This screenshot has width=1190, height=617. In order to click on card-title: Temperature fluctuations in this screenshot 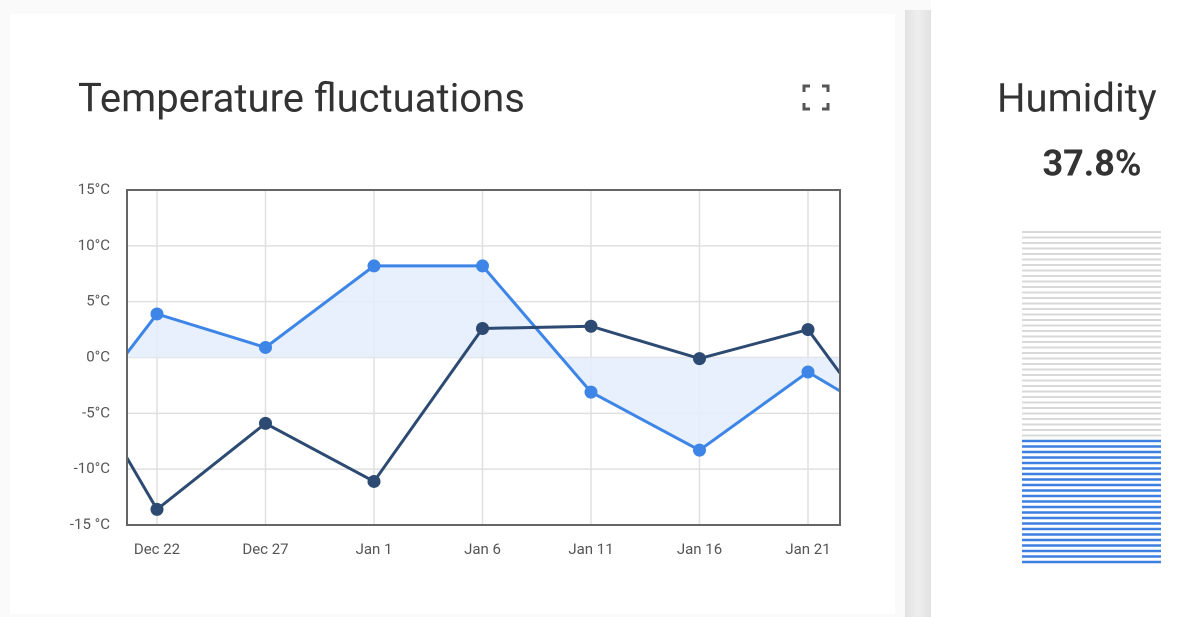, I will do `click(301, 98)`.